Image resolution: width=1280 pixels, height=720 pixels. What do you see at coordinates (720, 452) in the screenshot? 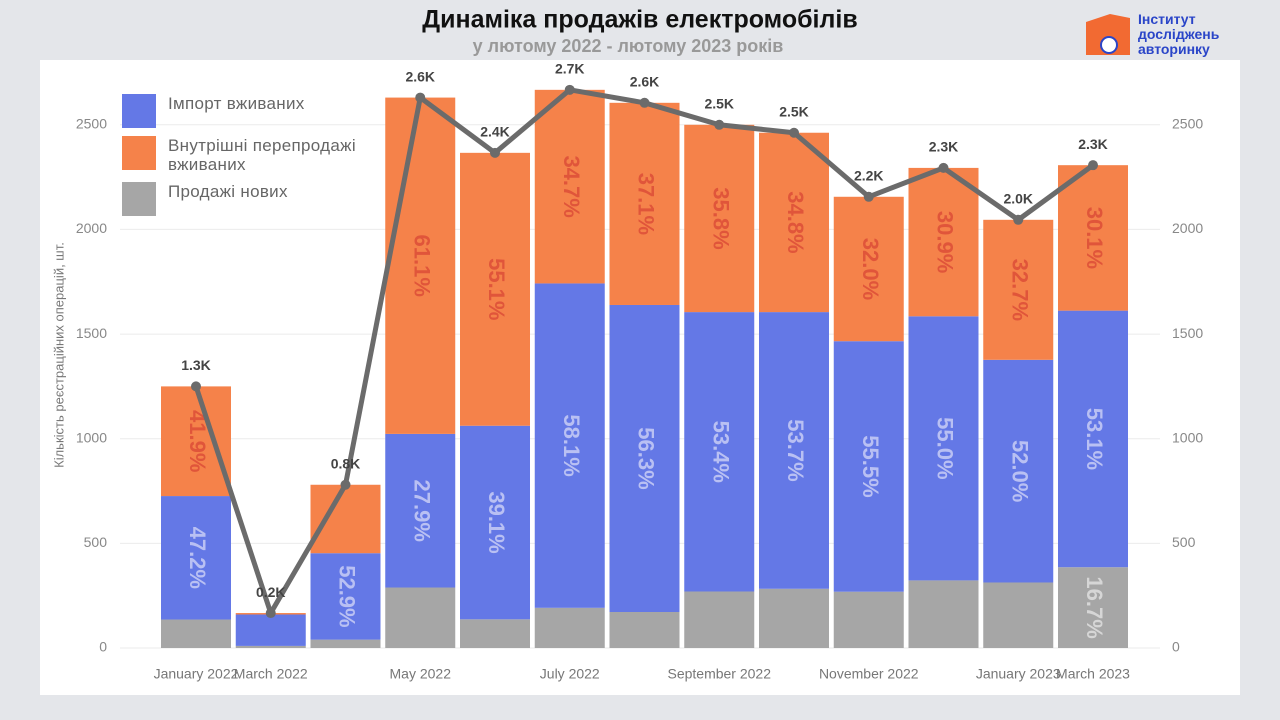
I see `share-label: 53.4%` at bounding box center [720, 452].